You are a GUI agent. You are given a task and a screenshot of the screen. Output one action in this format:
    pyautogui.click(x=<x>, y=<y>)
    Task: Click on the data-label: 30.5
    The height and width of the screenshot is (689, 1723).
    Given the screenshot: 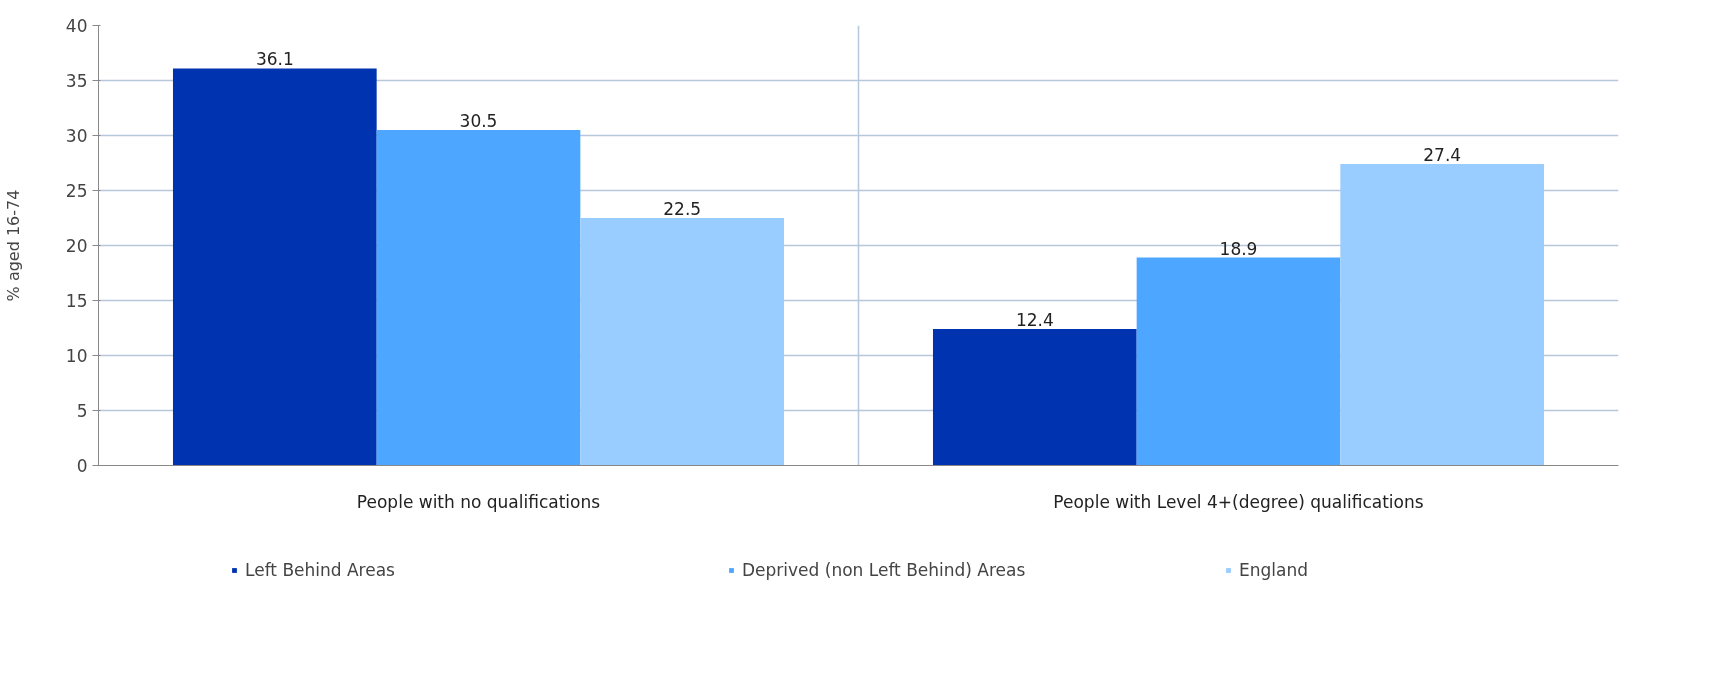 What is the action you would take?
    pyautogui.click(x=478, y=121)
    